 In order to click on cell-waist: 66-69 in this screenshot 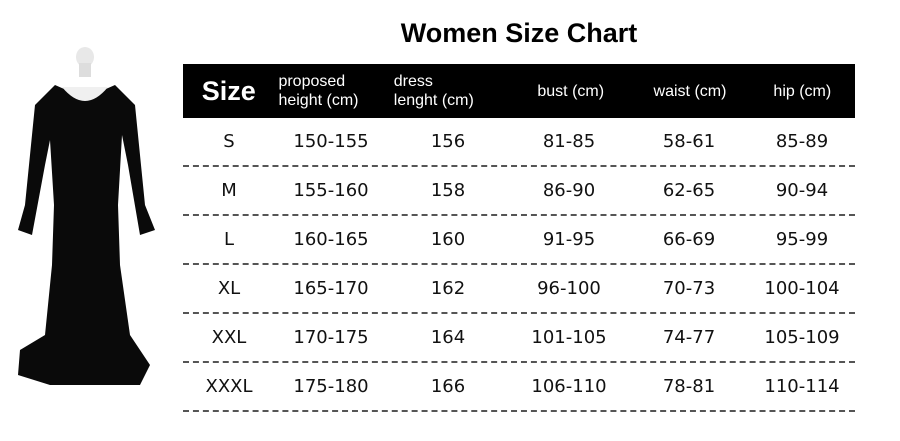, I will do `click(689, 239)`.